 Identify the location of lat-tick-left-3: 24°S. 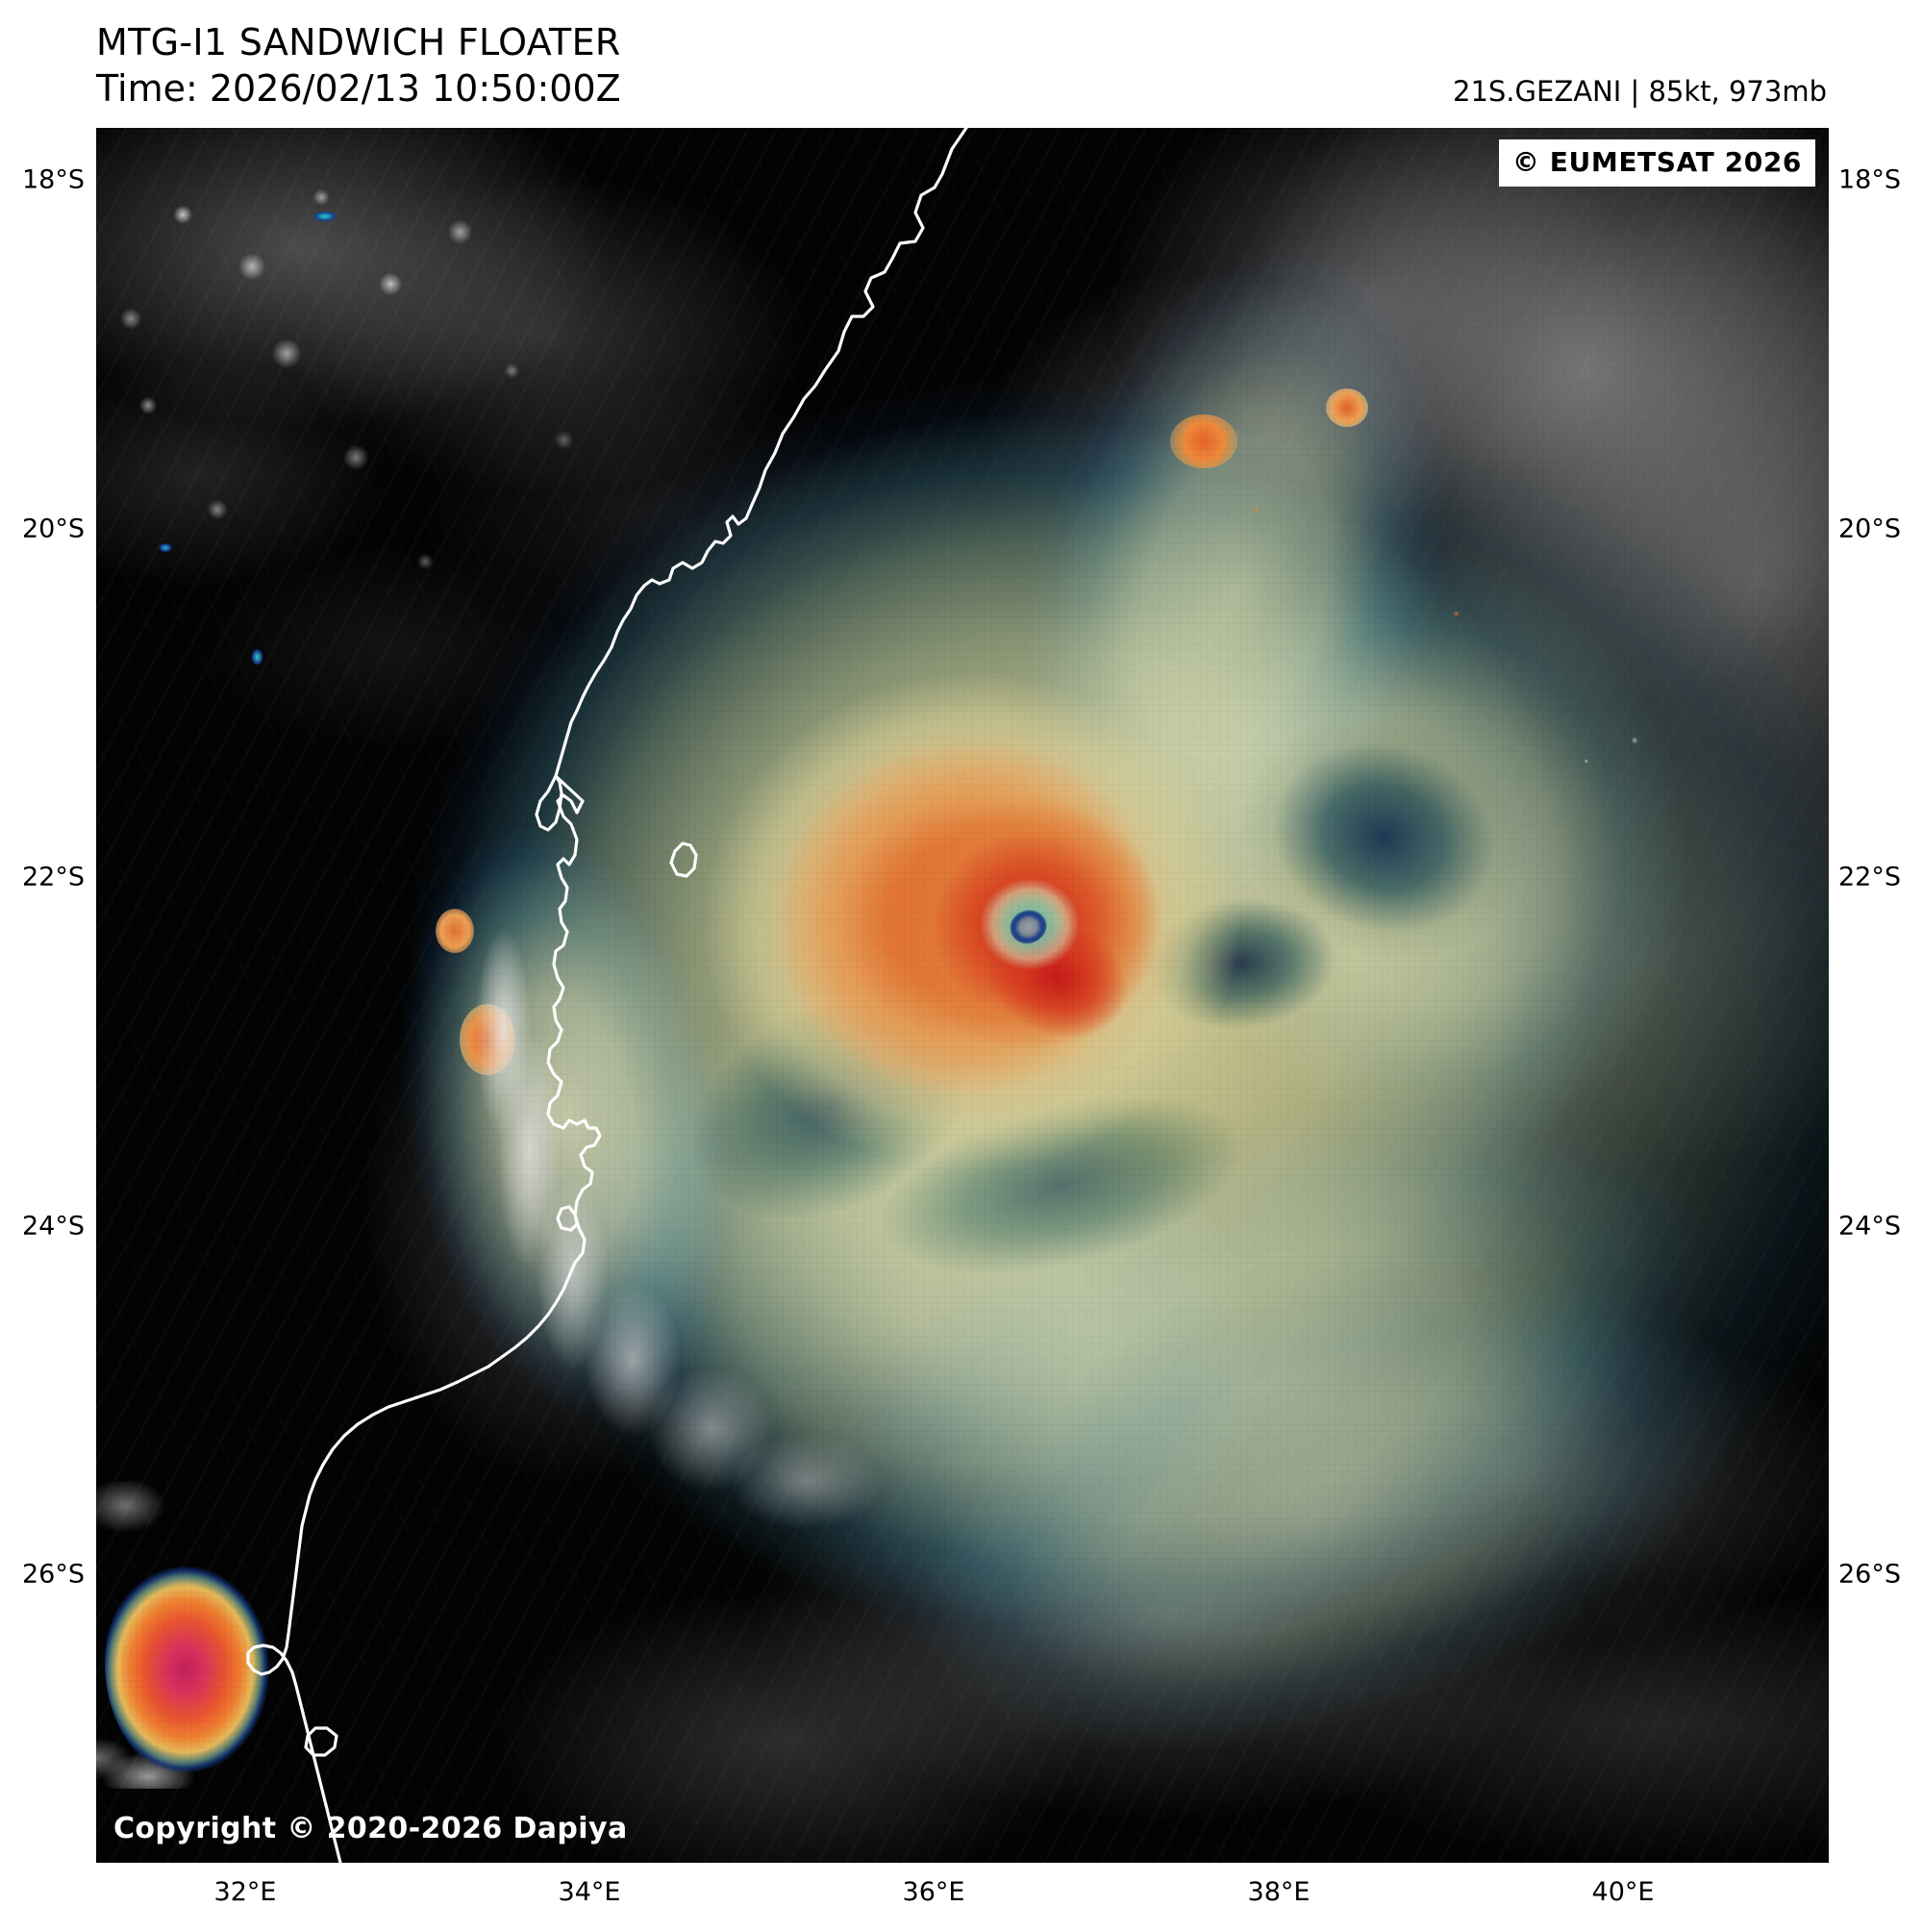
(53, 1226).